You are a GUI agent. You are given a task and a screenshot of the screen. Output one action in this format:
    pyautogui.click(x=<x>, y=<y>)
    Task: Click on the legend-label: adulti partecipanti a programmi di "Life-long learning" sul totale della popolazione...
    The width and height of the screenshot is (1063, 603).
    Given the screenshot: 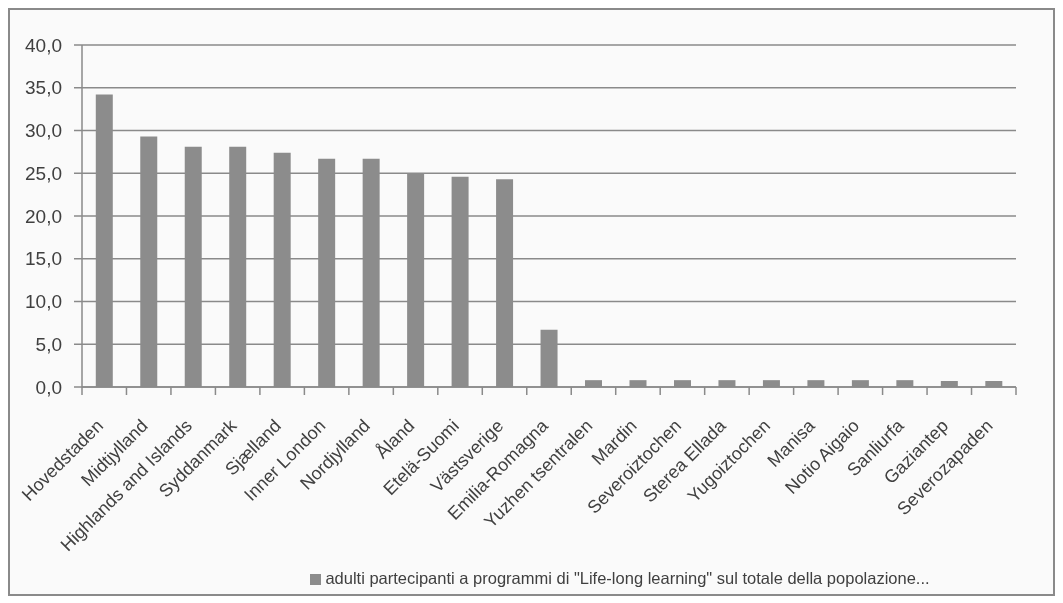 What is the action you would take?
    pyautogui.click(x=627, y=578)
    